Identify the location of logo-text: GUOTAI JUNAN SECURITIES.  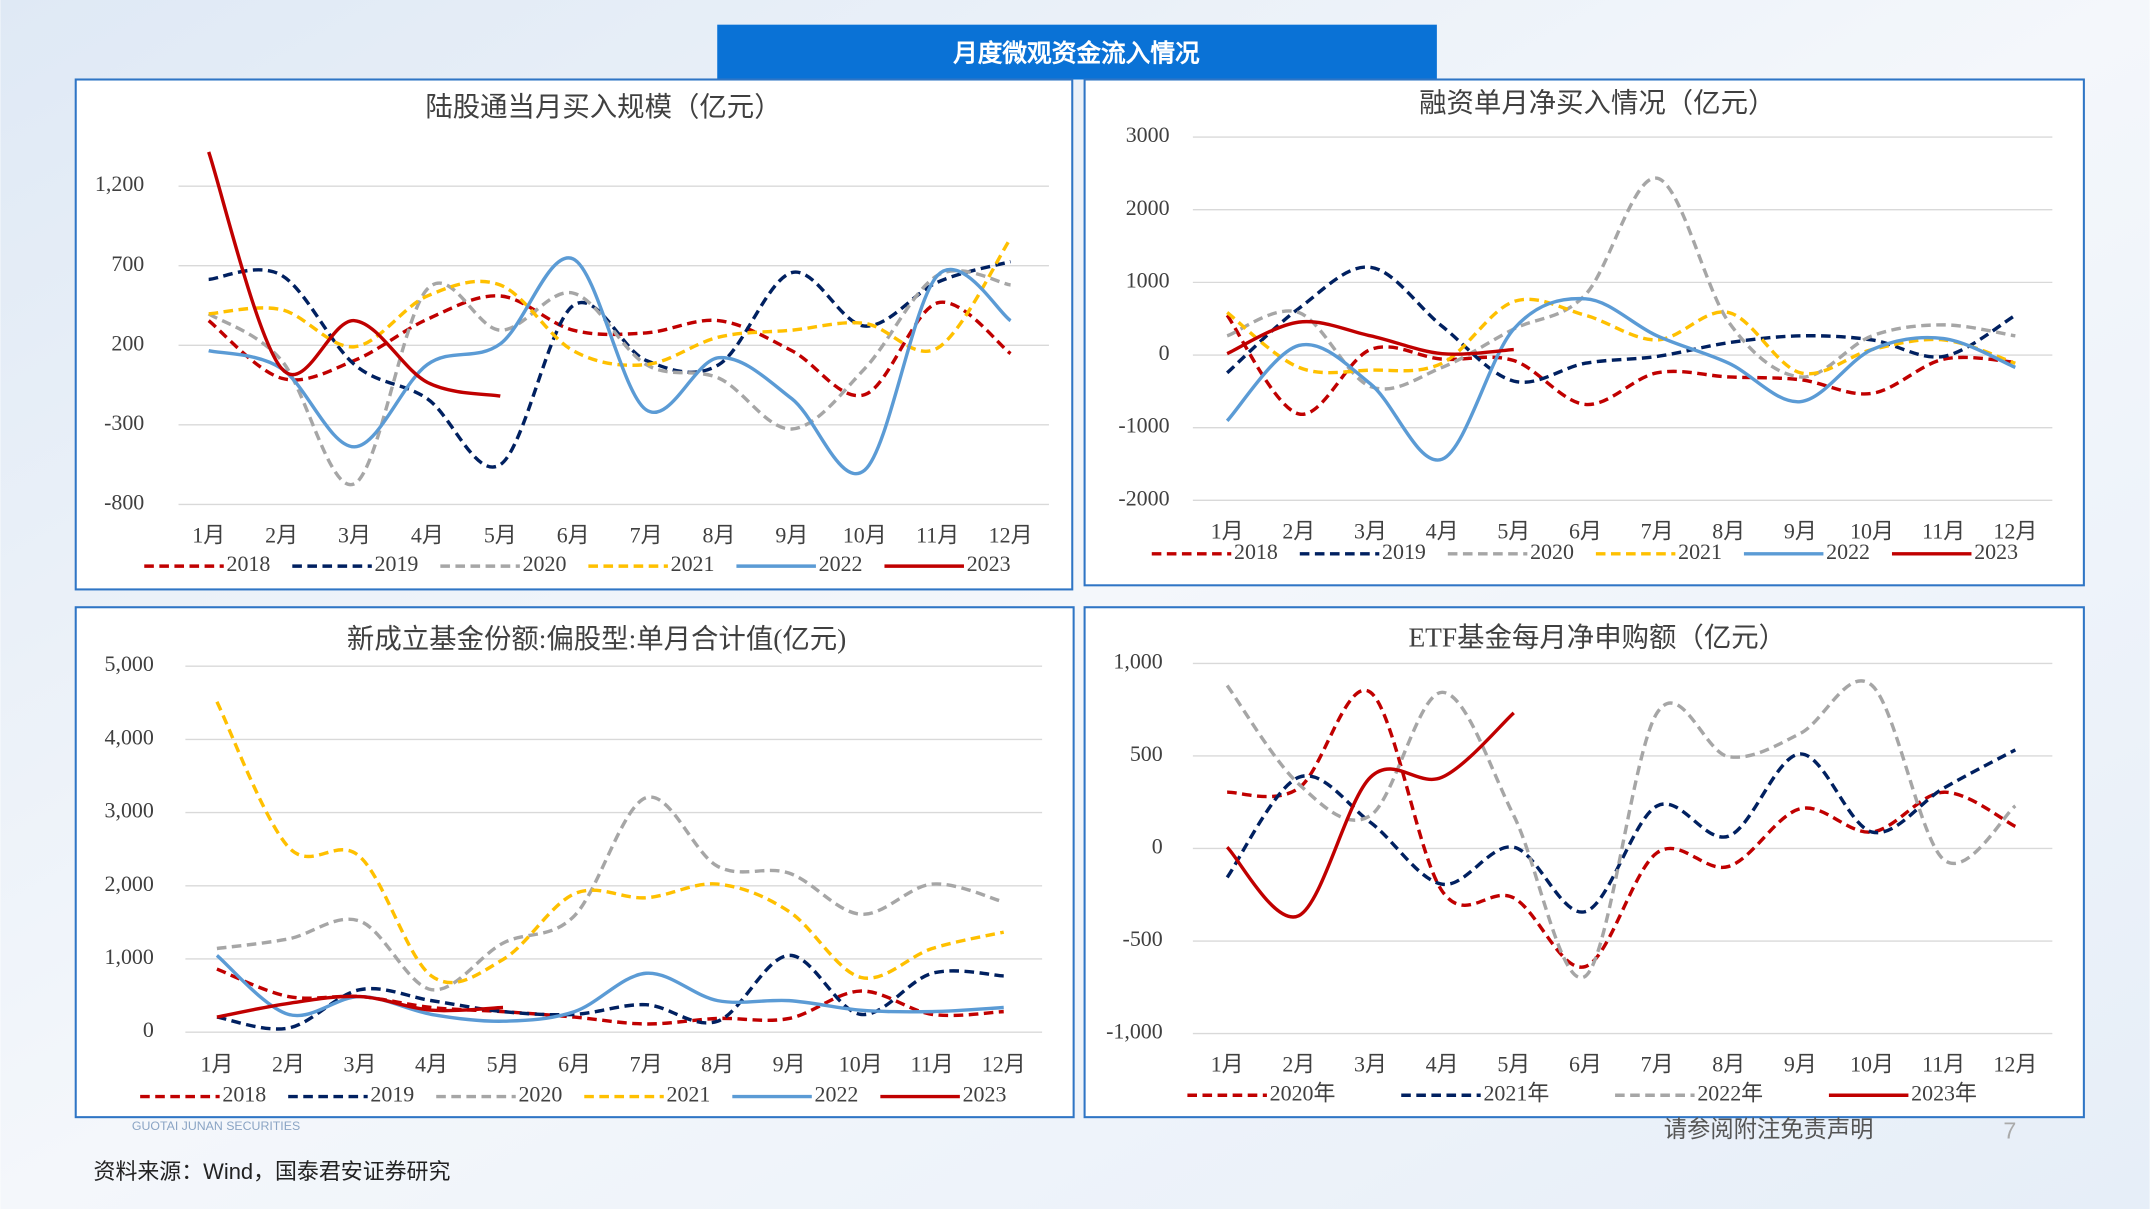
(216, 1126).